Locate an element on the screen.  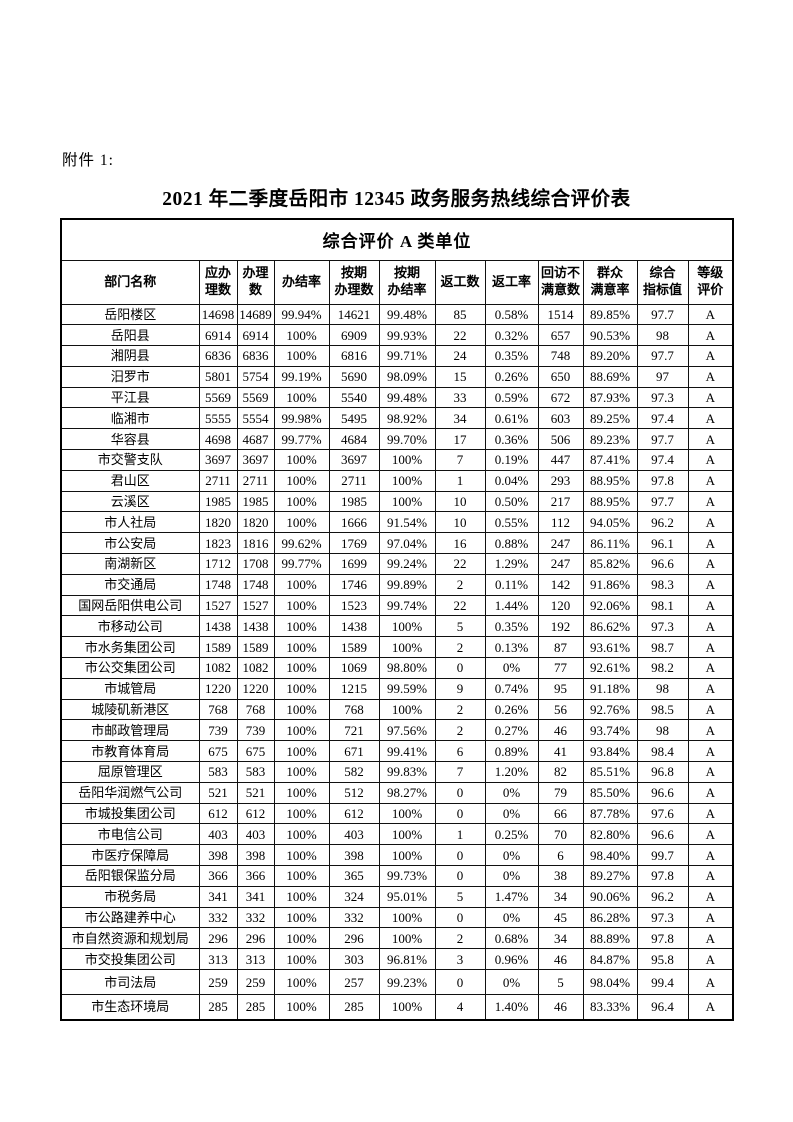
cell-should_handle_count: 739 is located at coordinates (218, 730).